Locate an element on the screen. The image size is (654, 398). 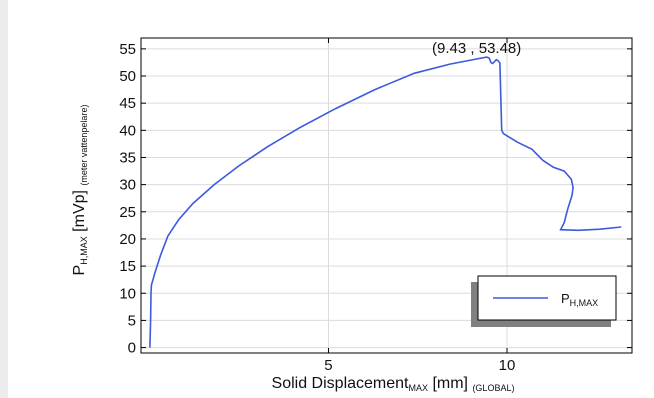
x-tick-label: 5 is located at coordinates (328, 365).